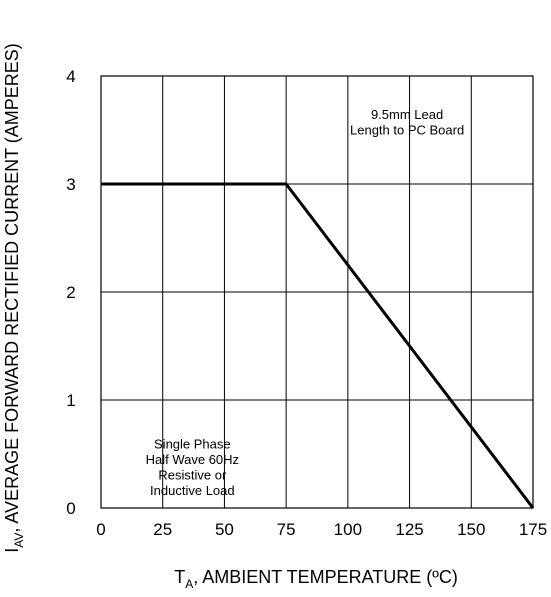 The width and height of the screenshot is (551, 597). What do you see at coordinates (189, 584) in the screenshot?
I see `x-axis-label-sub: A` at bounding box center [189, 584].